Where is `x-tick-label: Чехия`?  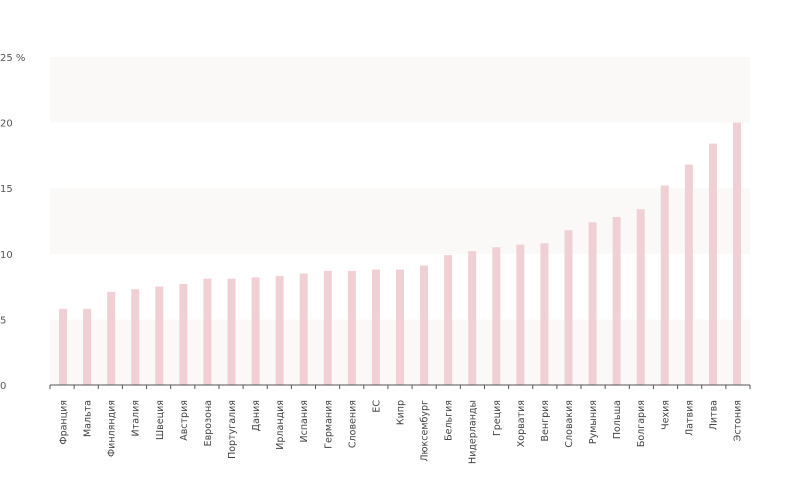
x-tick-label: Чехия is located at coordinates (665, 415).